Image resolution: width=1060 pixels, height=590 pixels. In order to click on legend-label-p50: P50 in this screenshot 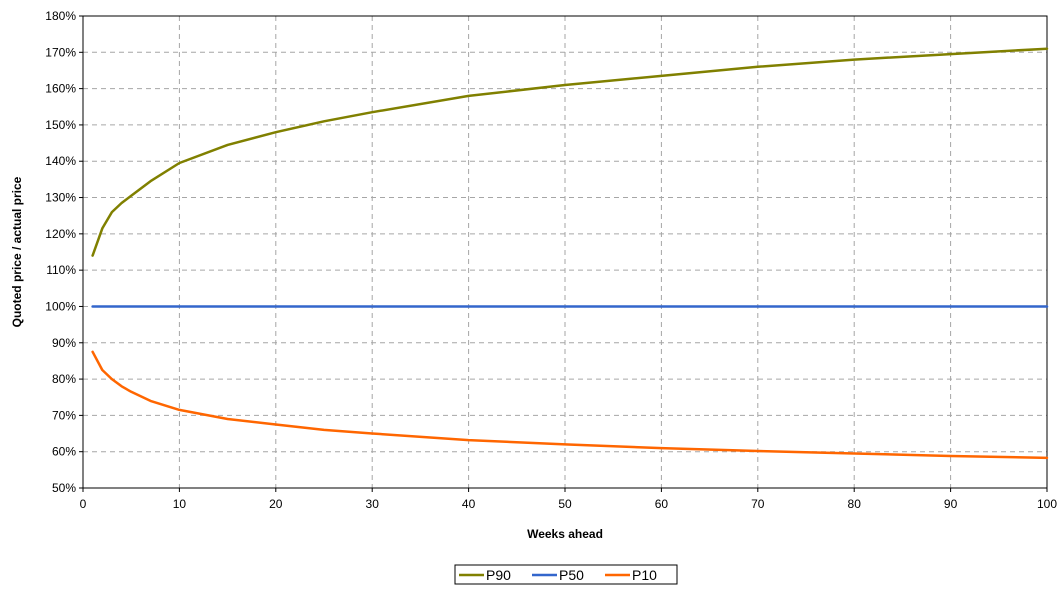, I will do `click(571, 575)`.